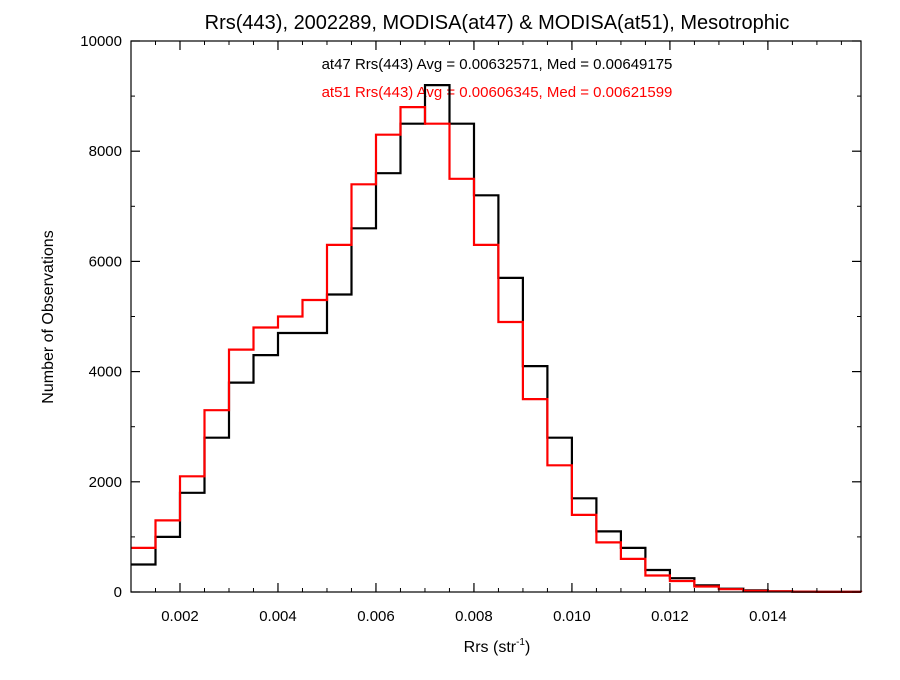  I want to click on x-tick-label: 0.012, so click(670, 616).